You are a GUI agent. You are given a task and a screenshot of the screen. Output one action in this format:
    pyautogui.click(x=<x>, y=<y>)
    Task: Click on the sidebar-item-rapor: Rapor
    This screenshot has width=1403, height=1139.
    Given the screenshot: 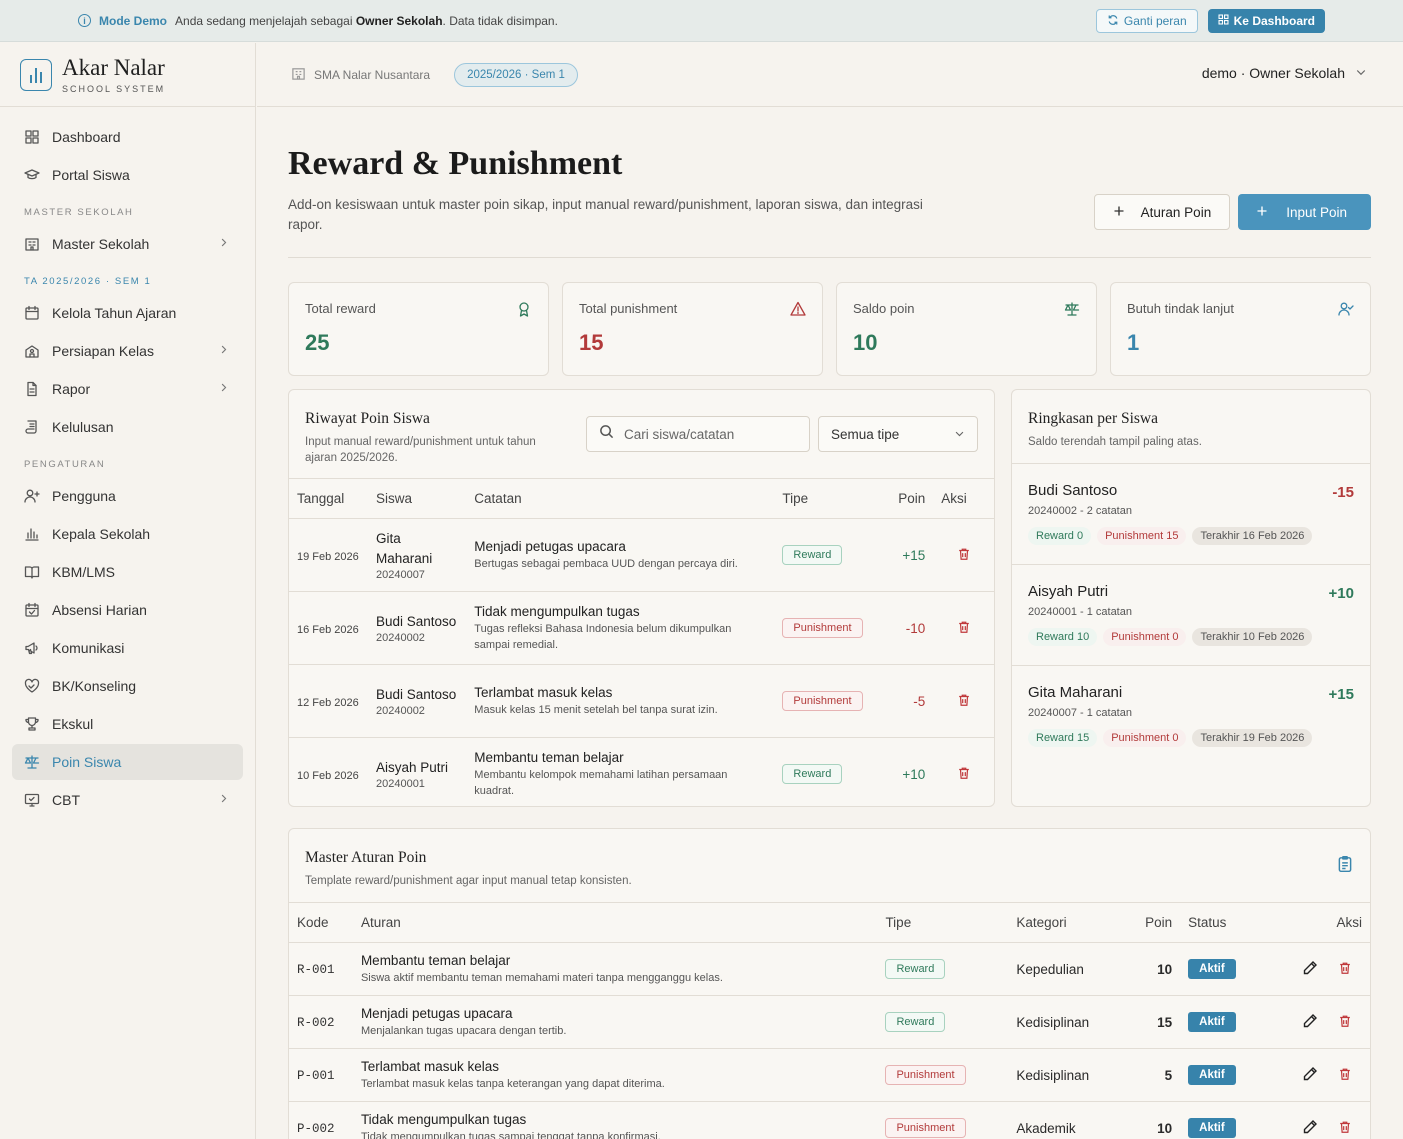 What is the action you would take?
    pyautogui.click(x=127, y=389)
    